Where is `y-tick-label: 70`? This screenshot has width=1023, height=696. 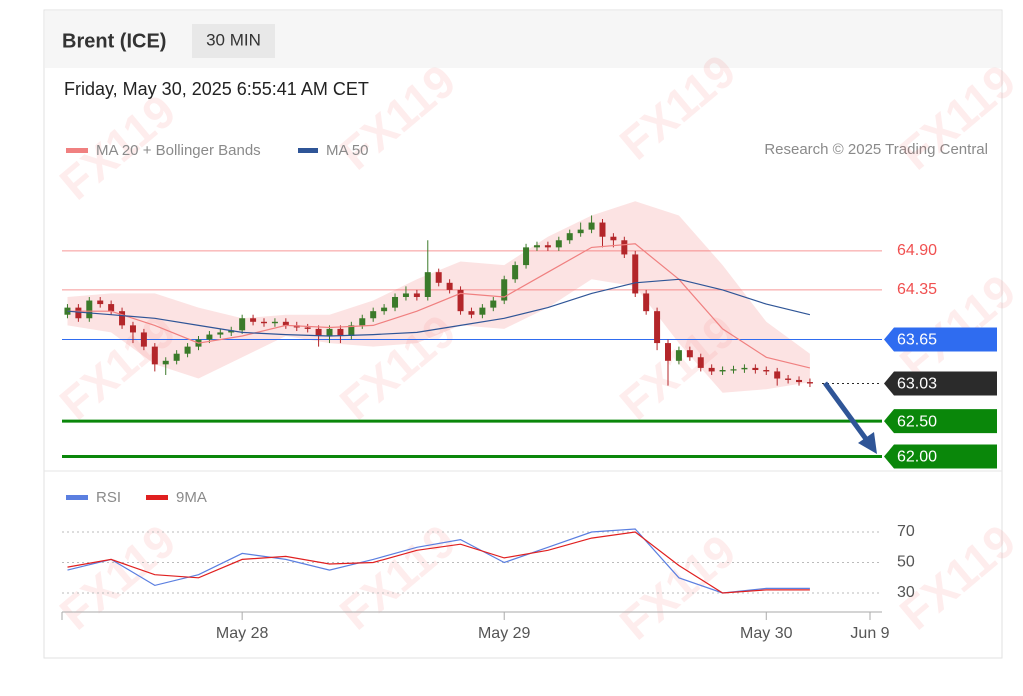
y-tick-label: 70 is located at coordinates (906, 531).